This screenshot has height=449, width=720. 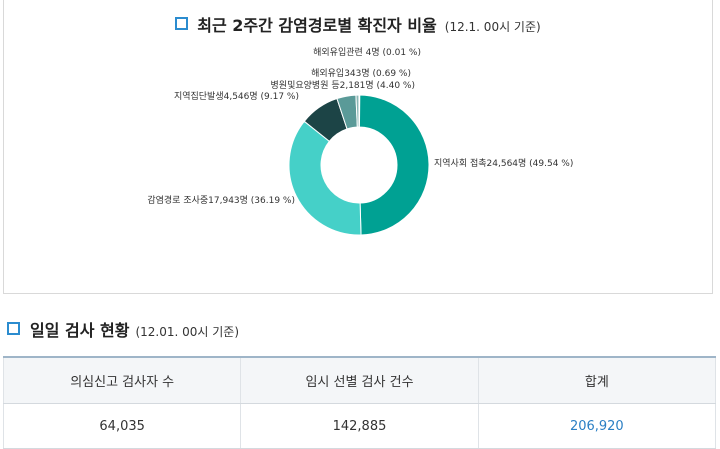 I want to click on cell-suspected-tests: 64,035, so click(x=122, y=426).